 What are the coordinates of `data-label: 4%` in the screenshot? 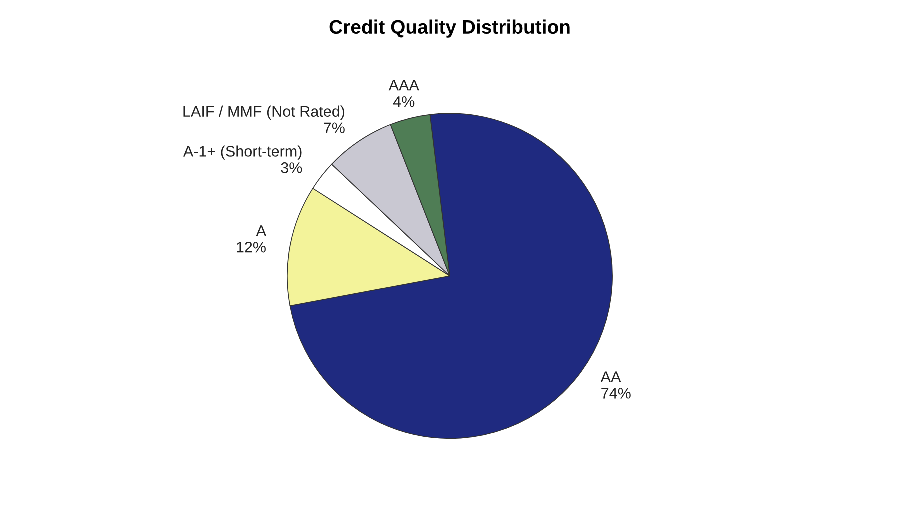 It's located at (404, 102).